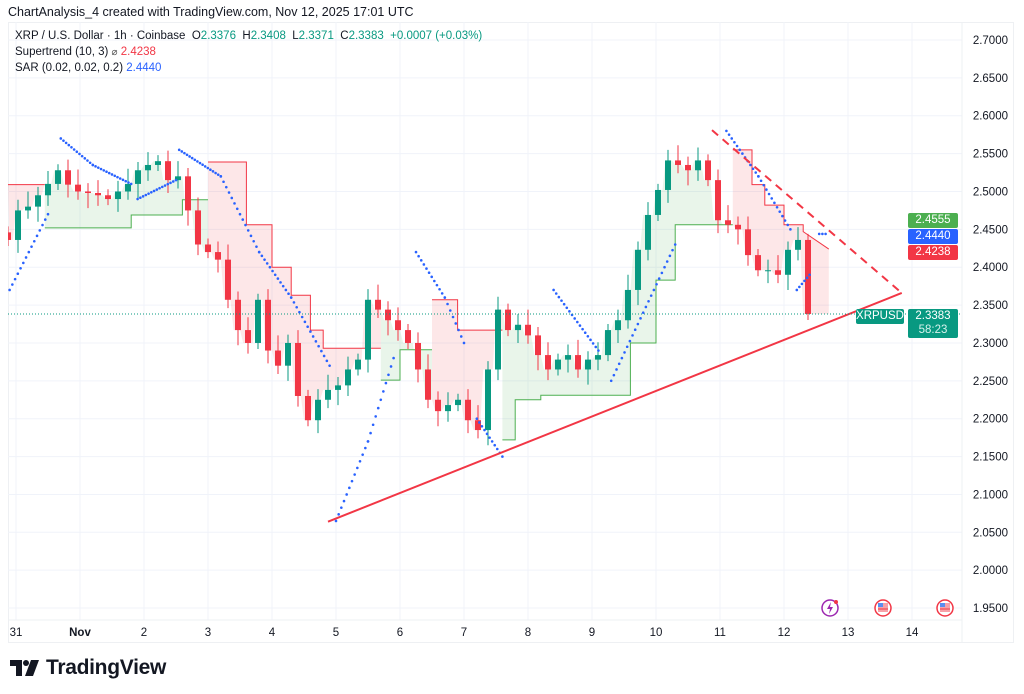 This screenshot has width=1024, height=694. I want to click on supertrend-name: Supertrend (10, 3), so click(62, 52).